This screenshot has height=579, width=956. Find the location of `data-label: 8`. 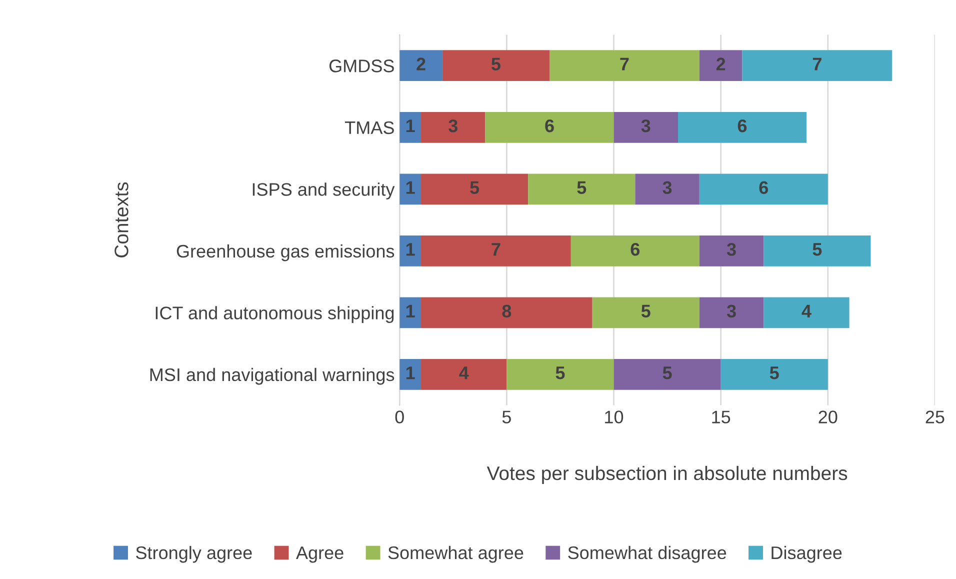

data-label: 8 is located at coordinates (507, 311).